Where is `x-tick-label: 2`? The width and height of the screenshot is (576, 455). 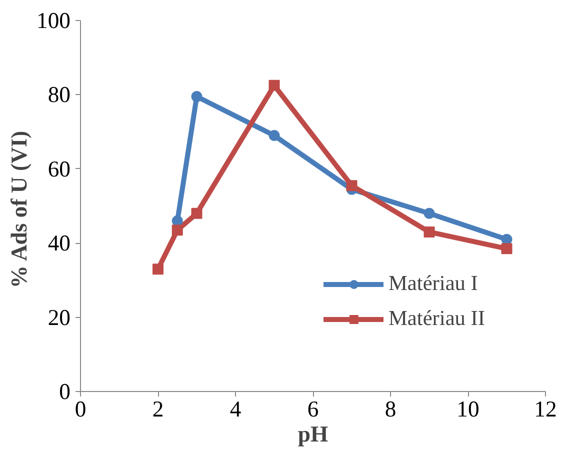
x-tick-label: 2 is located at coordinates (158, 409).